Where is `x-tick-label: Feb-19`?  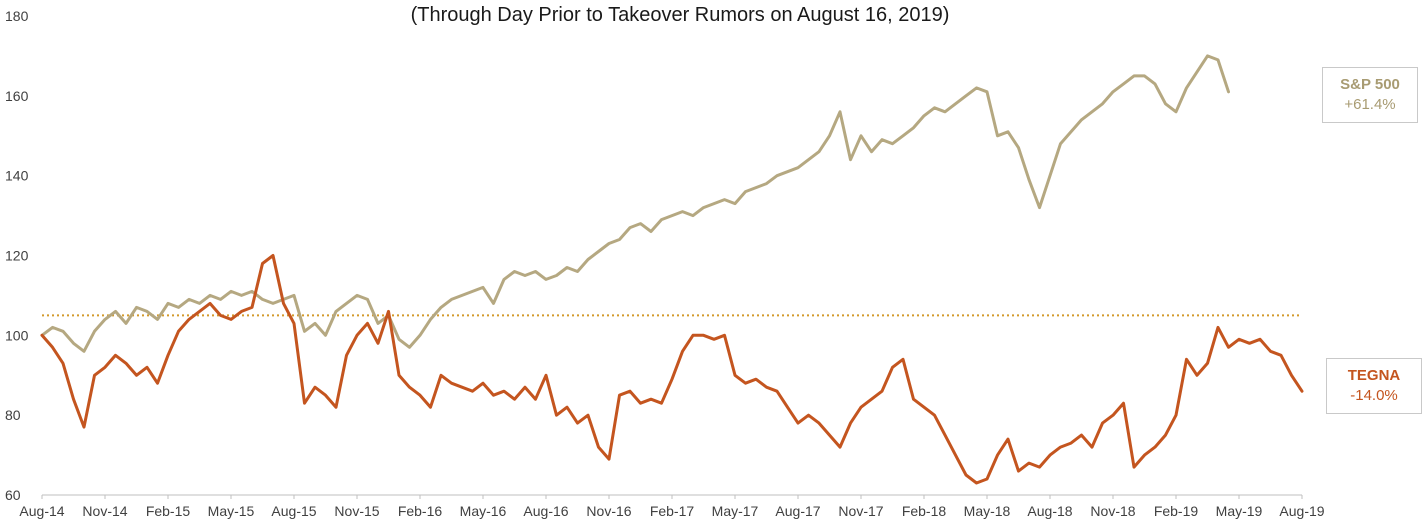
x-tick-label: Feb-19 is located at coordinates (1176, 511).